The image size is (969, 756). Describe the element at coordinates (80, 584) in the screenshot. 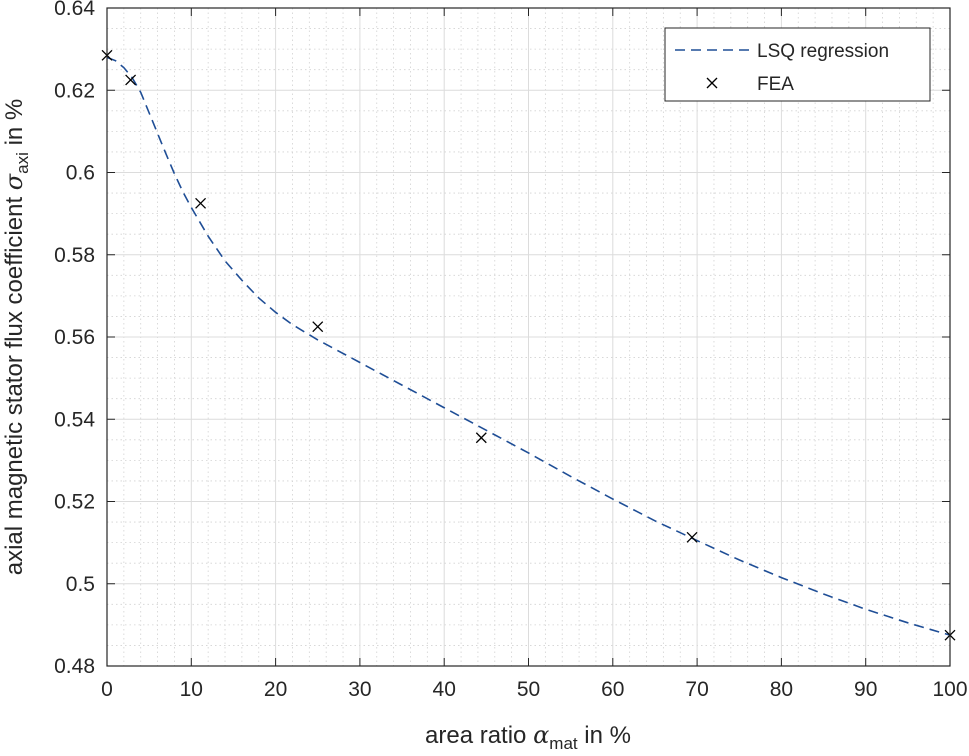

I see `y-tick-label: 0.5` at that location.